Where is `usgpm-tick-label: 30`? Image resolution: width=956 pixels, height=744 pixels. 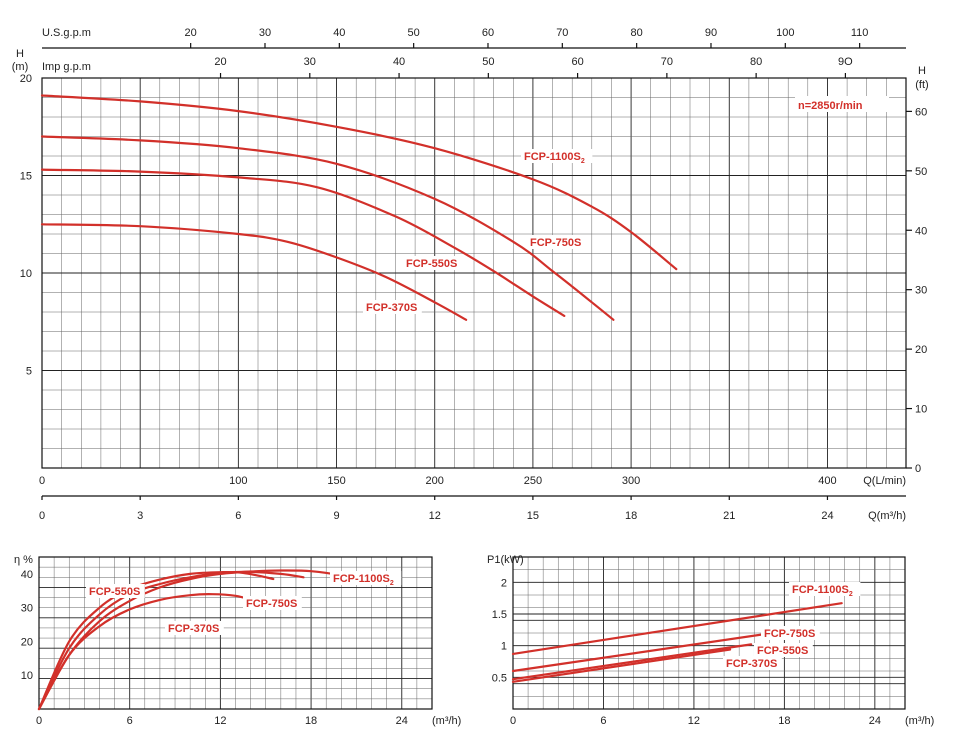
usgpm-tick-label: 30 is located at coordinates (265, 33).